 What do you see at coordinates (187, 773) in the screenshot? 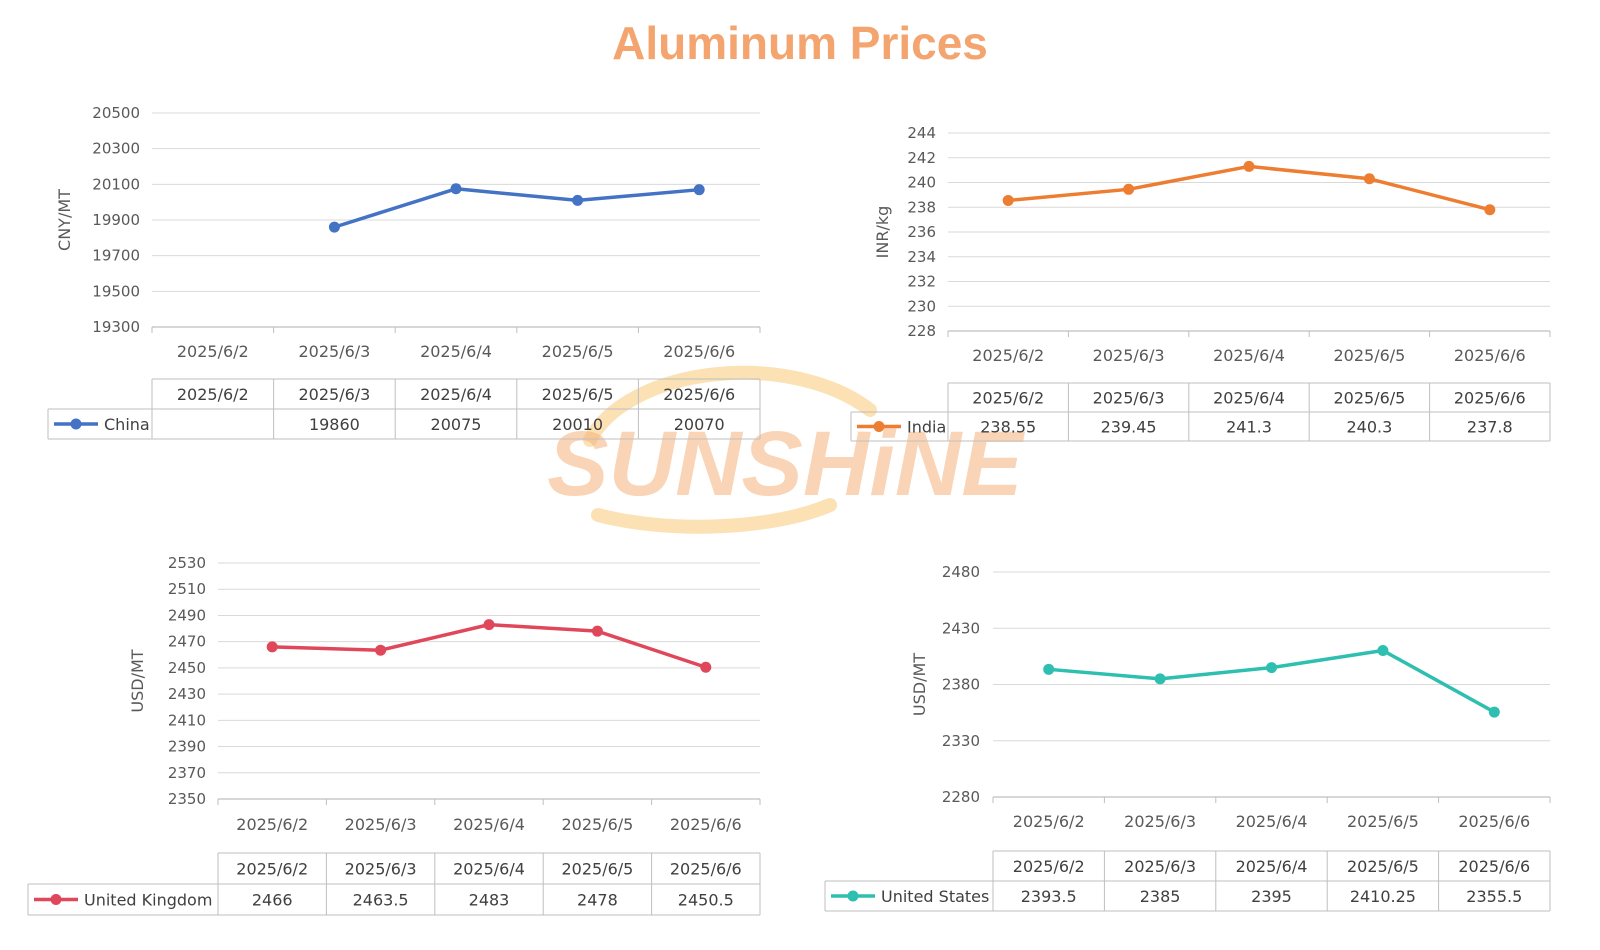
I see `y-tick-label: 2370` at bounding box center [187, 773].